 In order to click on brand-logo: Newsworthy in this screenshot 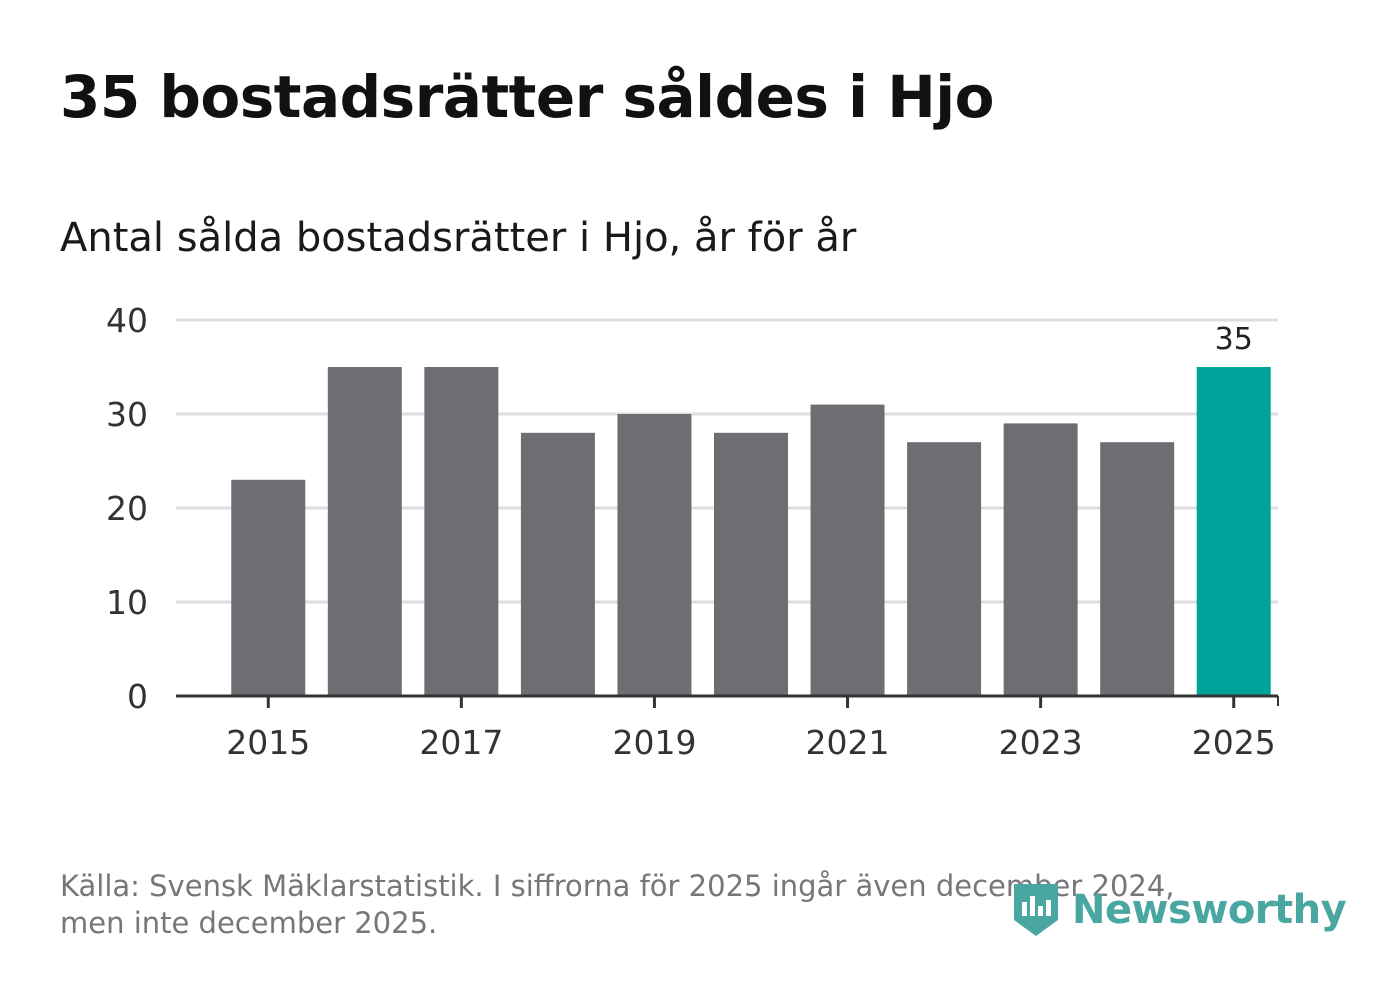, I will do `click(1178, 910)`.